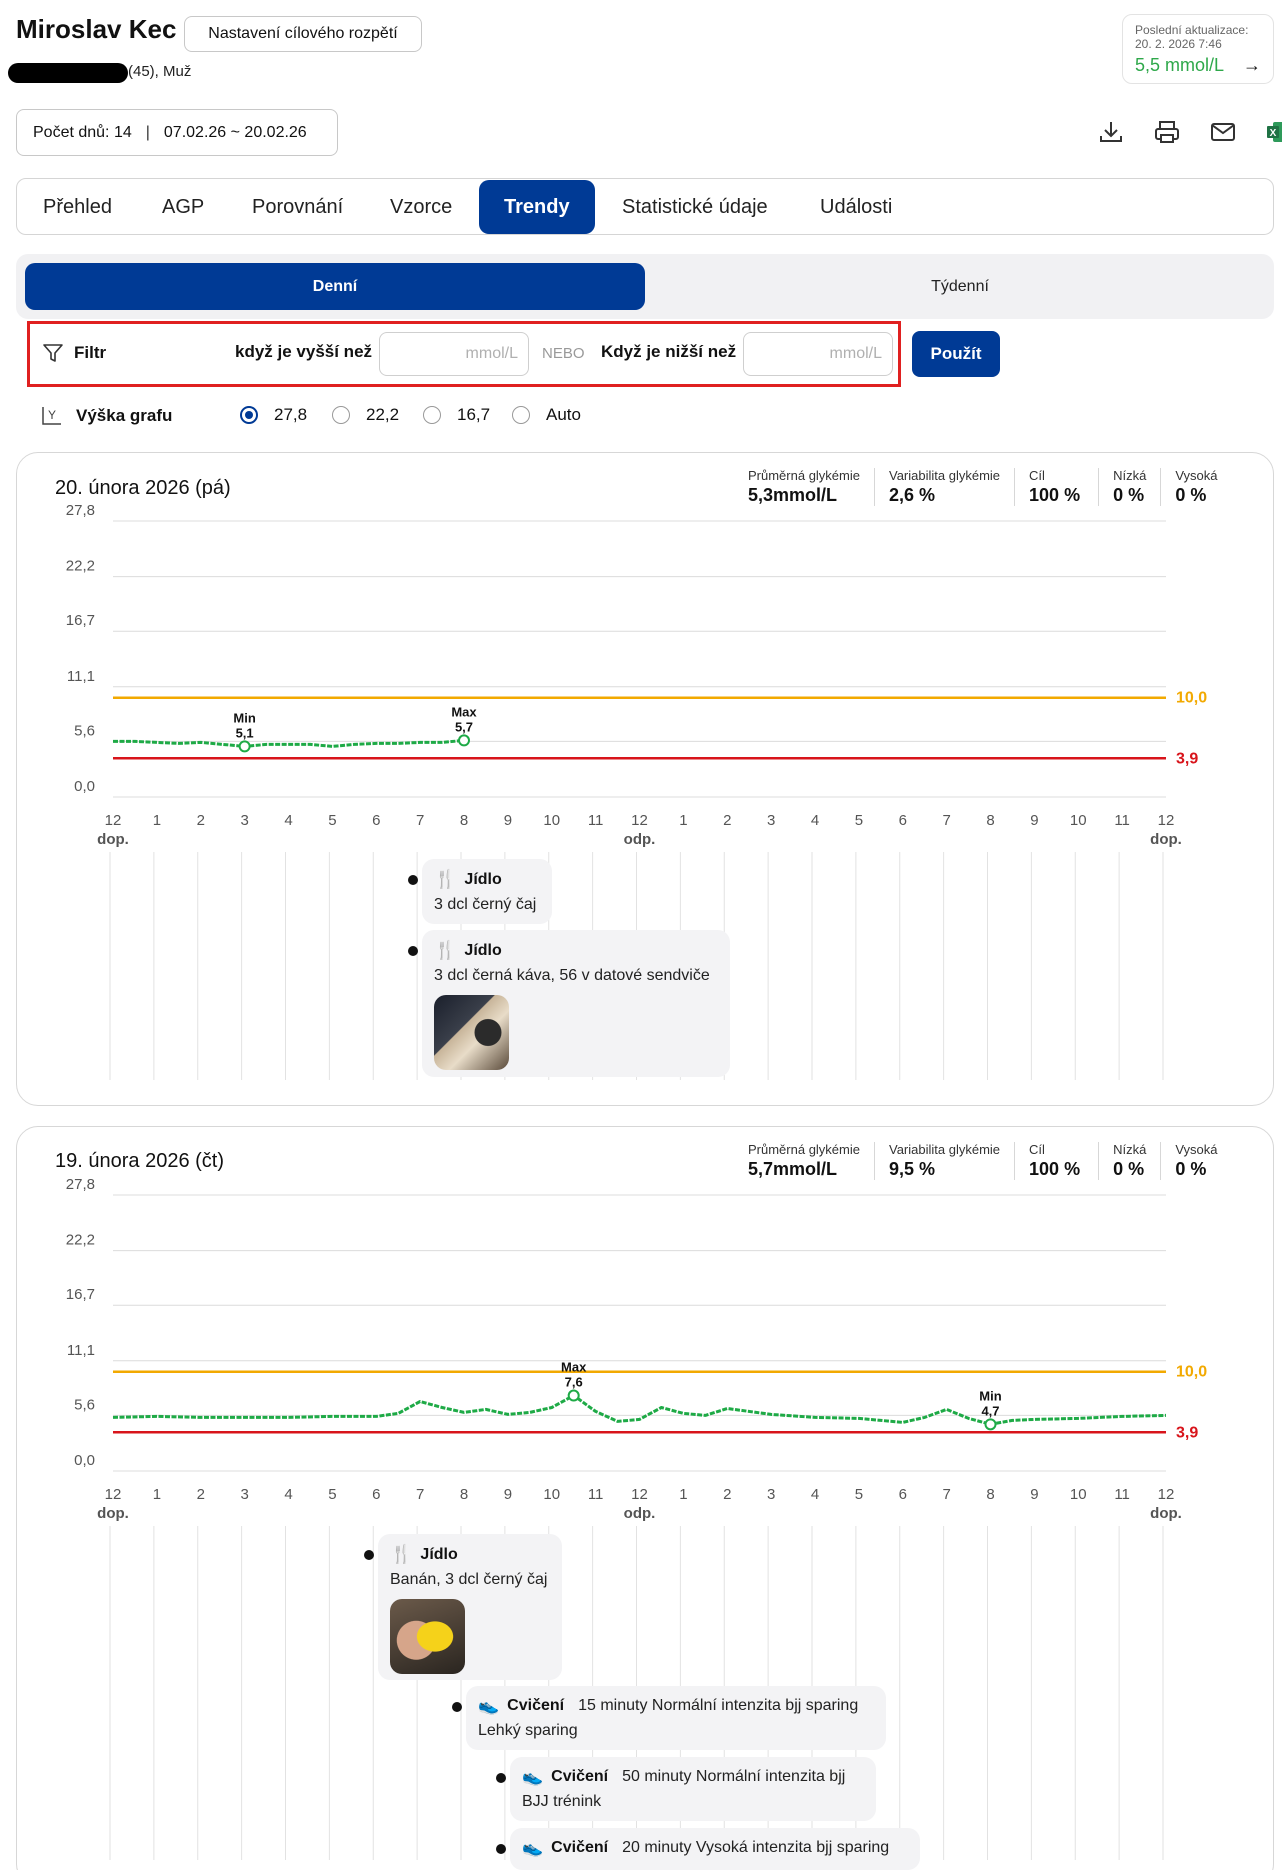  I want to click on avg-value: 5,3mmol/L, so click(793, 495).